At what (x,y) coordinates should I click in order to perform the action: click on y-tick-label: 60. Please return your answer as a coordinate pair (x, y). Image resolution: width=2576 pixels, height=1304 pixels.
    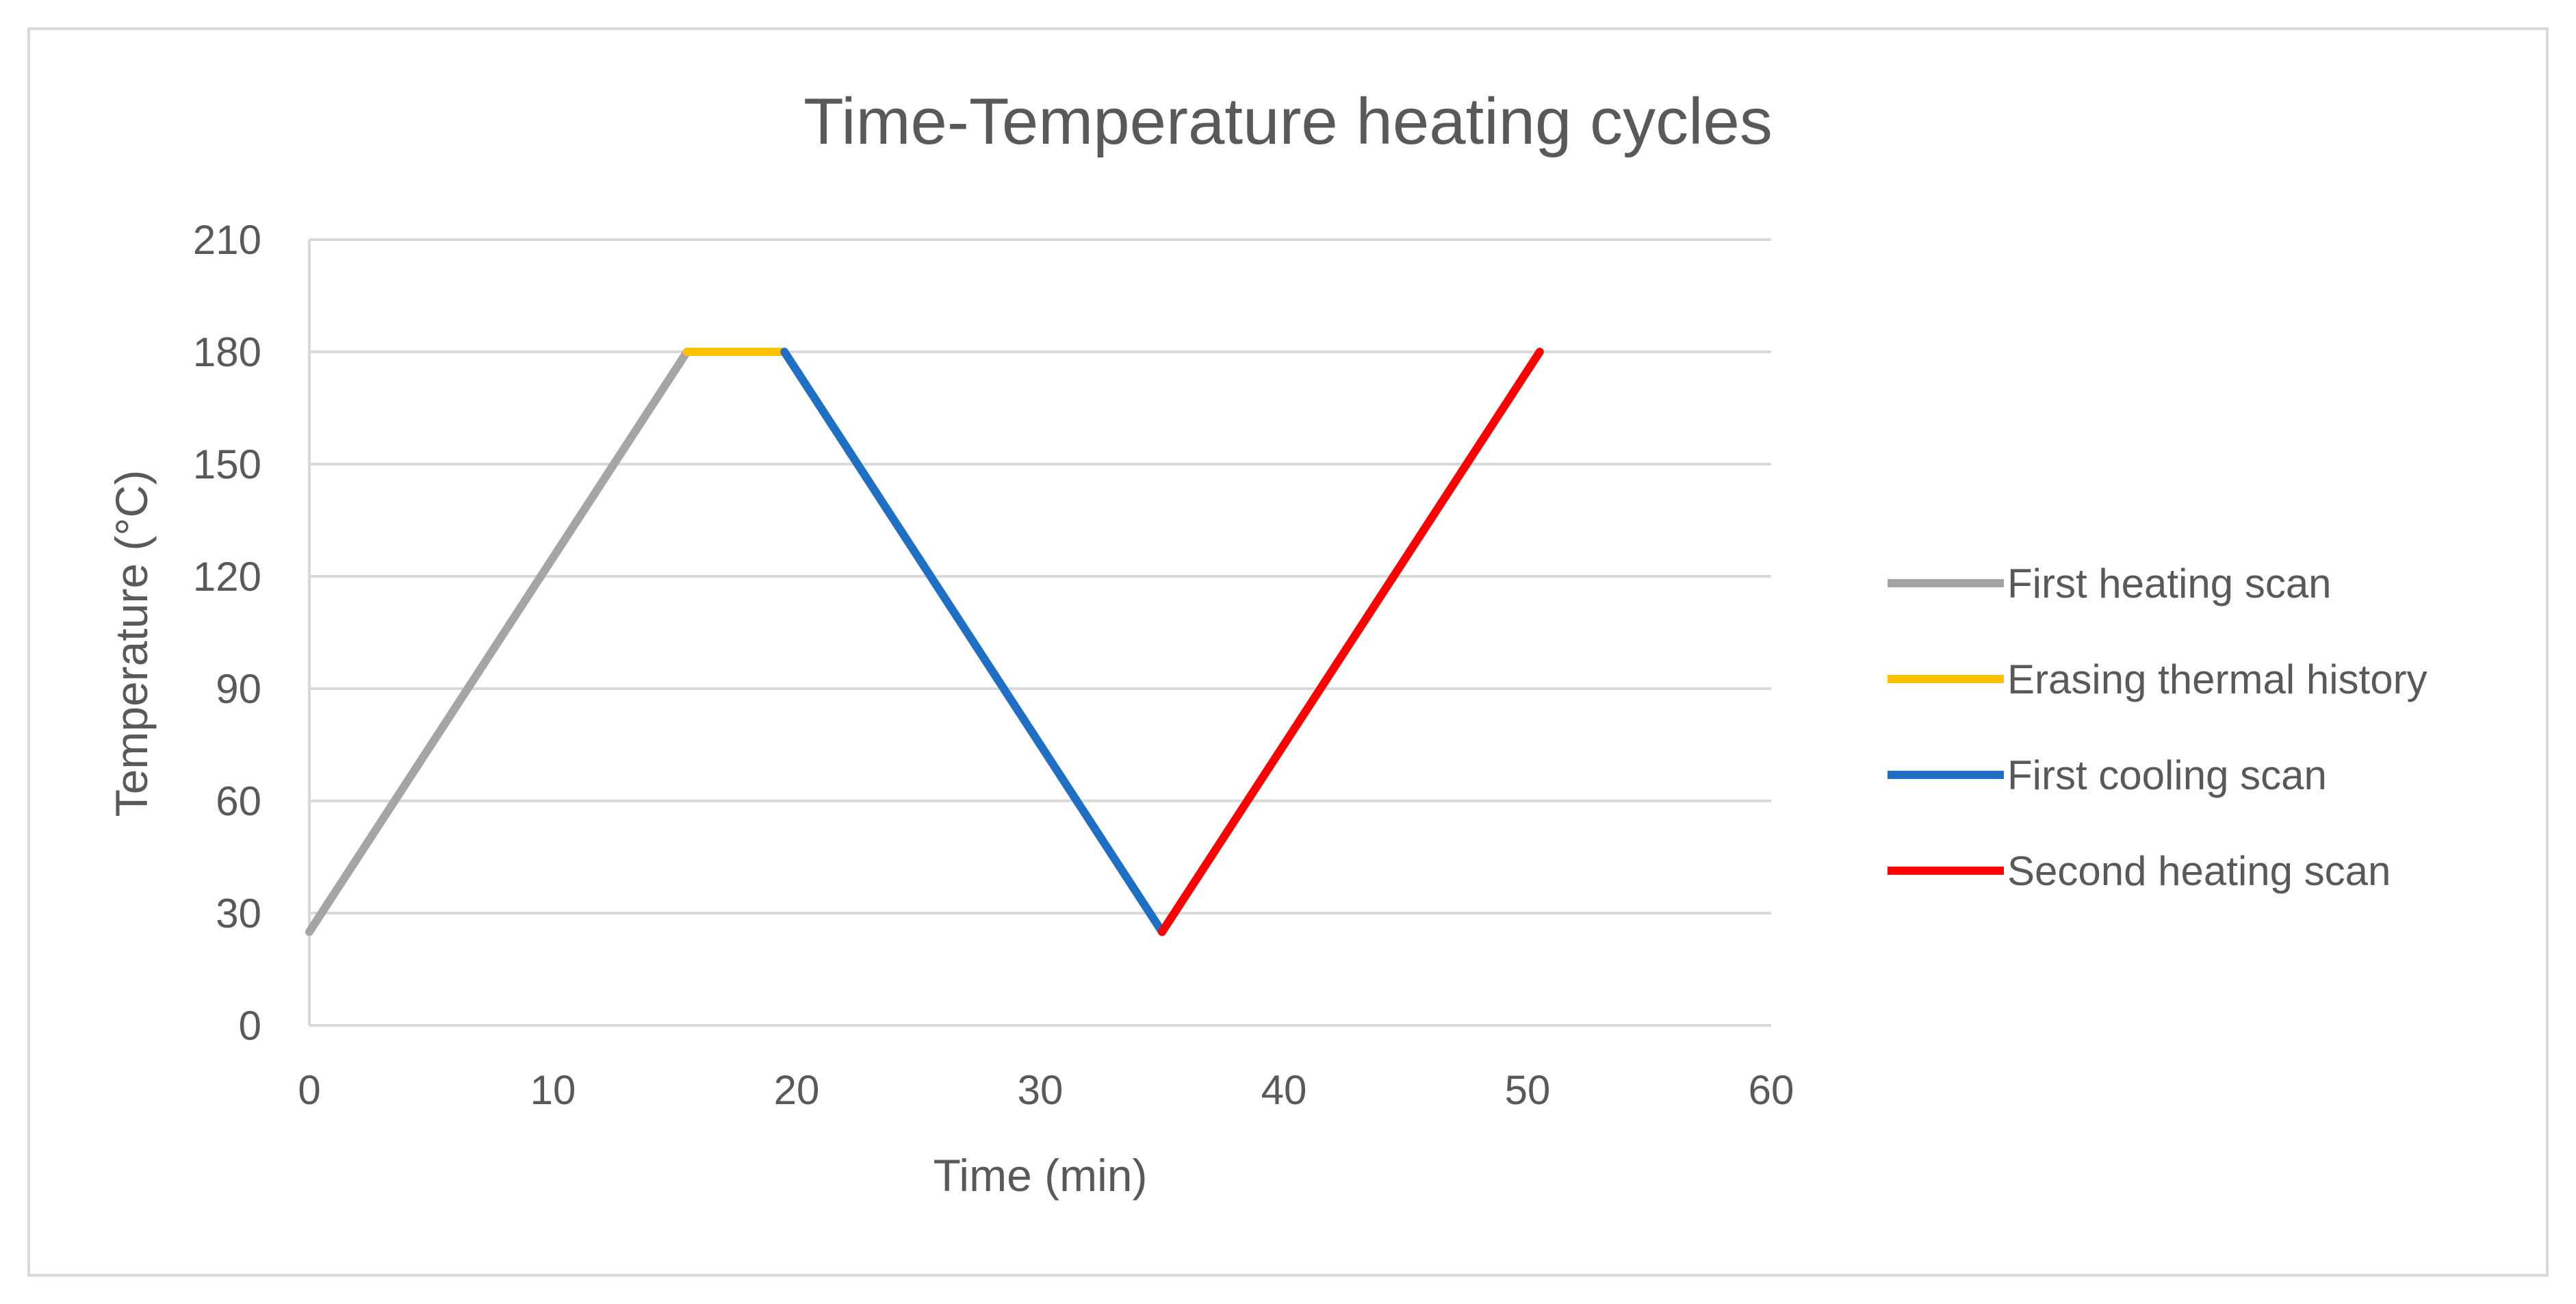
    Looking at the image, I should click on (238, 801).